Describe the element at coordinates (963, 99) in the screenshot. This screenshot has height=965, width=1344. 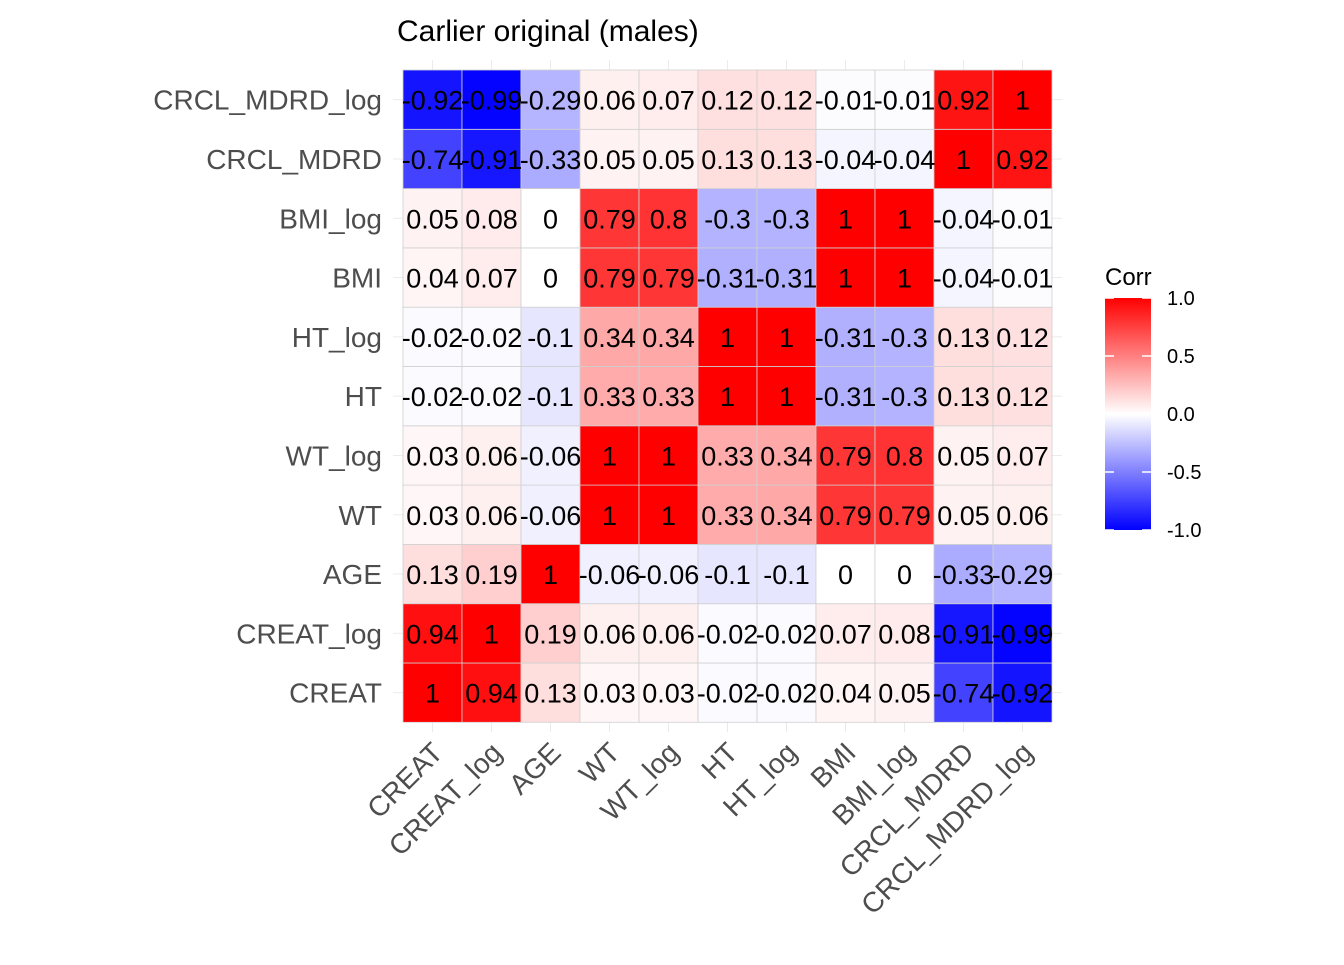
I see `heatmap-cell-crcl_mdrd_log-crcl_mdrd` at that location.